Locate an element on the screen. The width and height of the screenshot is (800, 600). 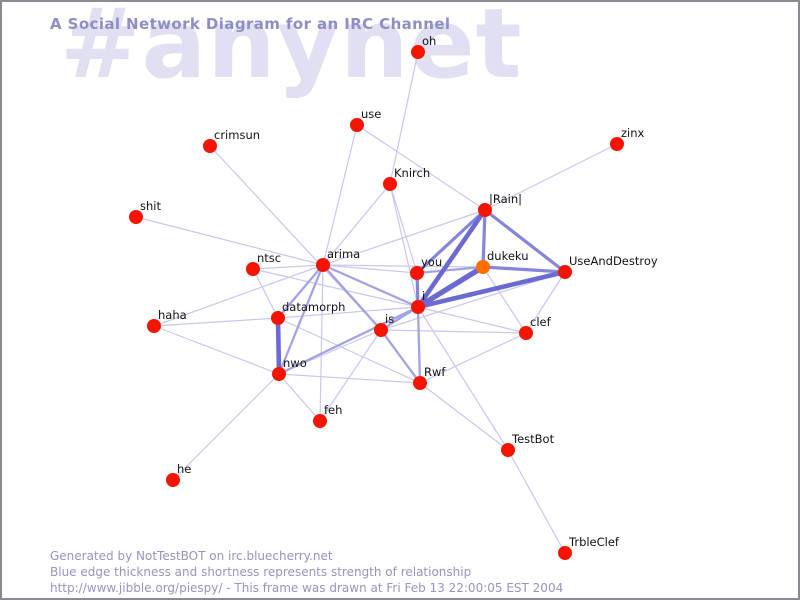
edge-i-rwf is located at coordinates (419, 345).